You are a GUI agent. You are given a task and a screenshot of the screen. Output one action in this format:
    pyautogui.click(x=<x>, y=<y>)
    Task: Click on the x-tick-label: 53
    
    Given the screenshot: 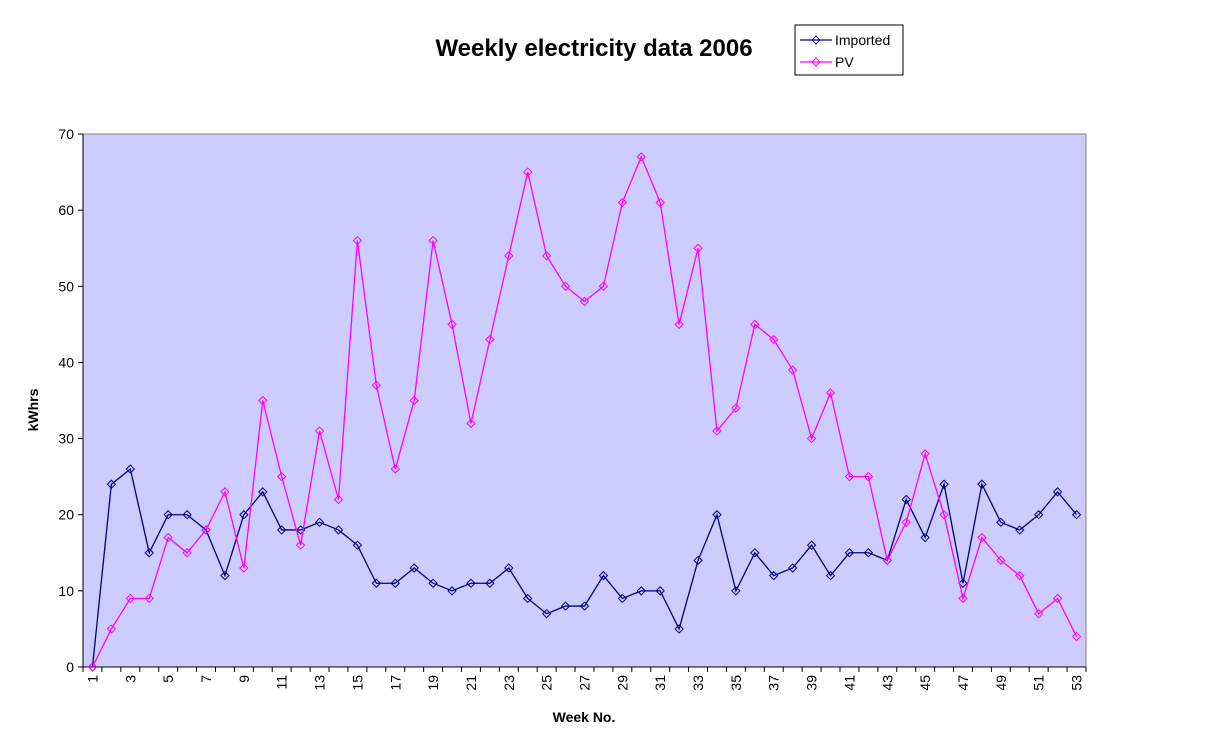 What is the action you would take?
    pyautogui.click(x=1077, y=683)
    